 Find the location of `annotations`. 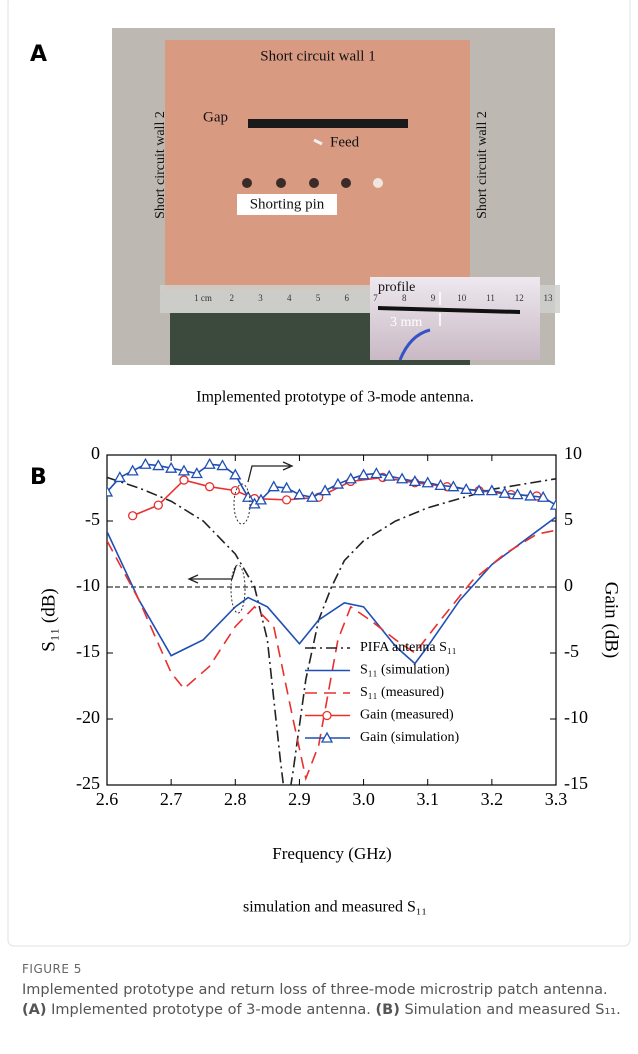

annotations is located at coordinates (240, 537).